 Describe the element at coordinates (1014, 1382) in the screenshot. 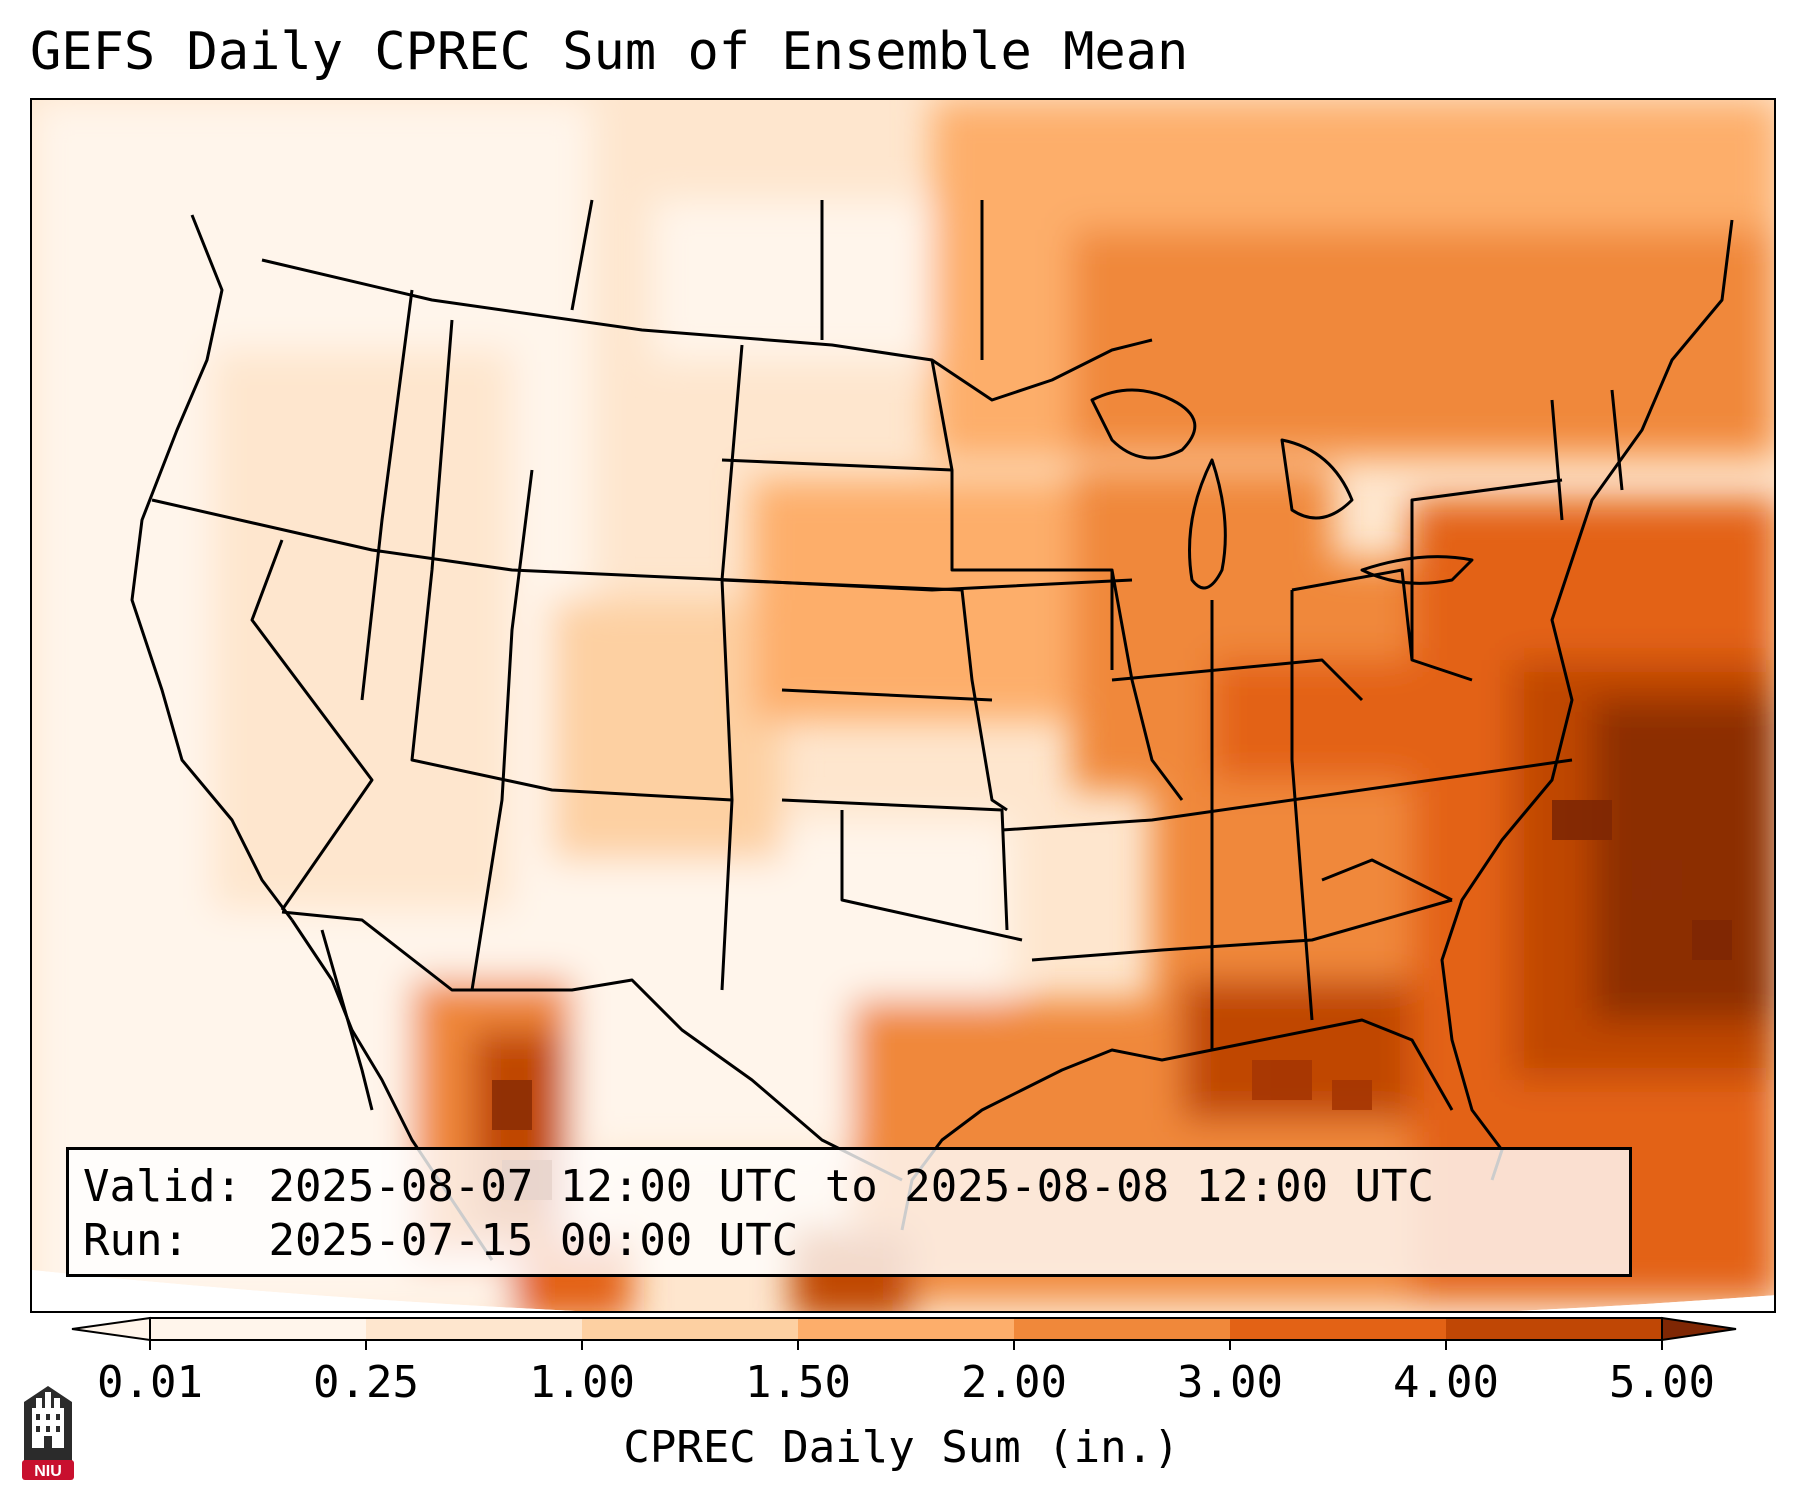

I see `colorbar-tick-label: 2.00` at that location.